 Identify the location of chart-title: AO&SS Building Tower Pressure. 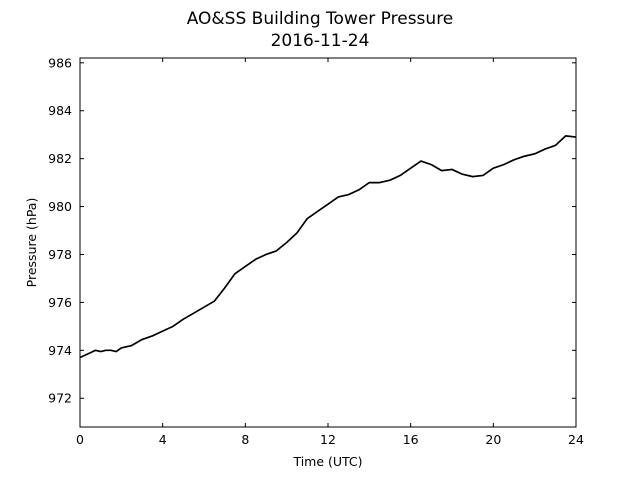
(320, 19).